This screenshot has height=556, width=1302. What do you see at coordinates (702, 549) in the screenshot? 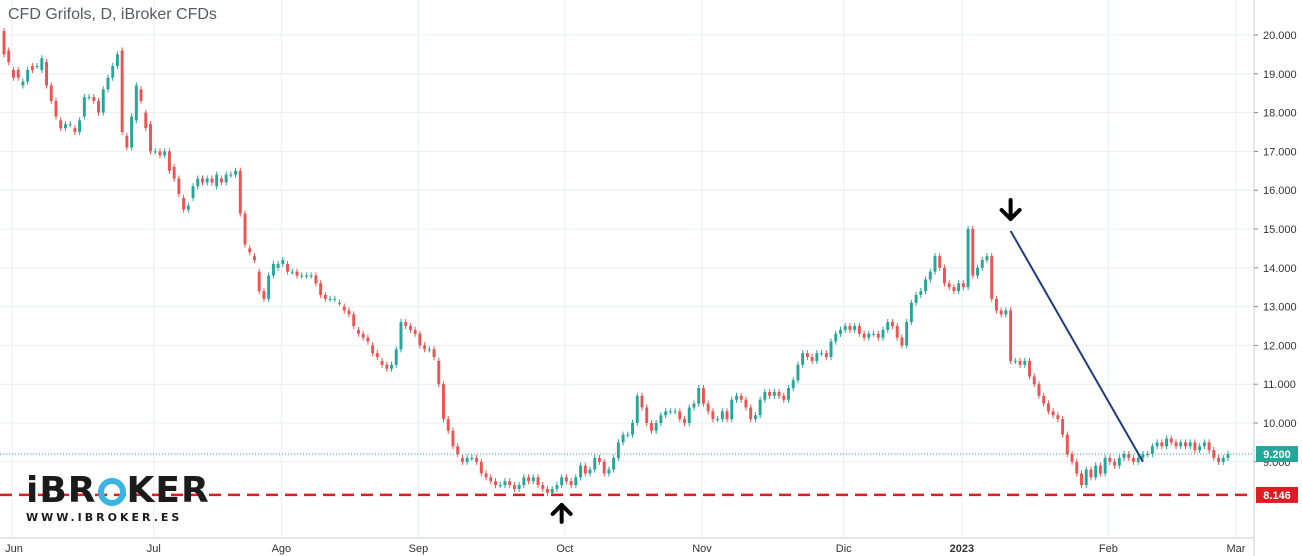
I see `x-tick-label: Nov` at bounding box center [702, 549].